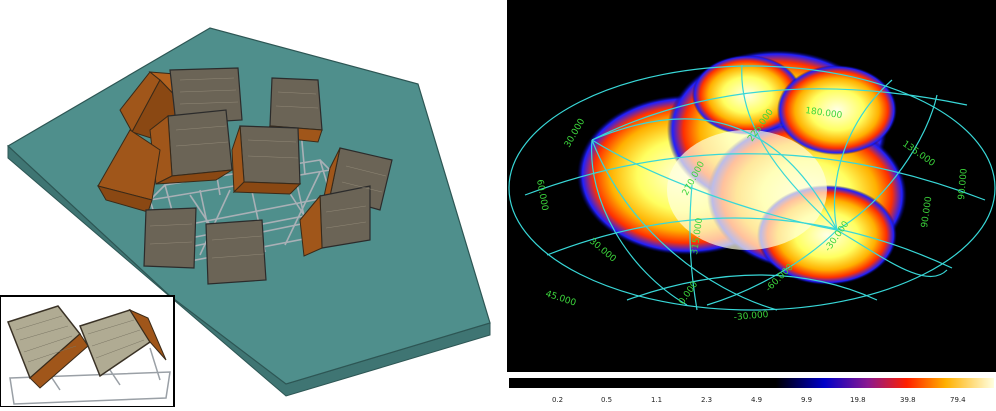 The width and height of the screenshot is (996, 411). What do you see at coordinates (656, 400) in the screenshot?
I see `colorbar-tick: 1.1` at bounding box center [656, 400].